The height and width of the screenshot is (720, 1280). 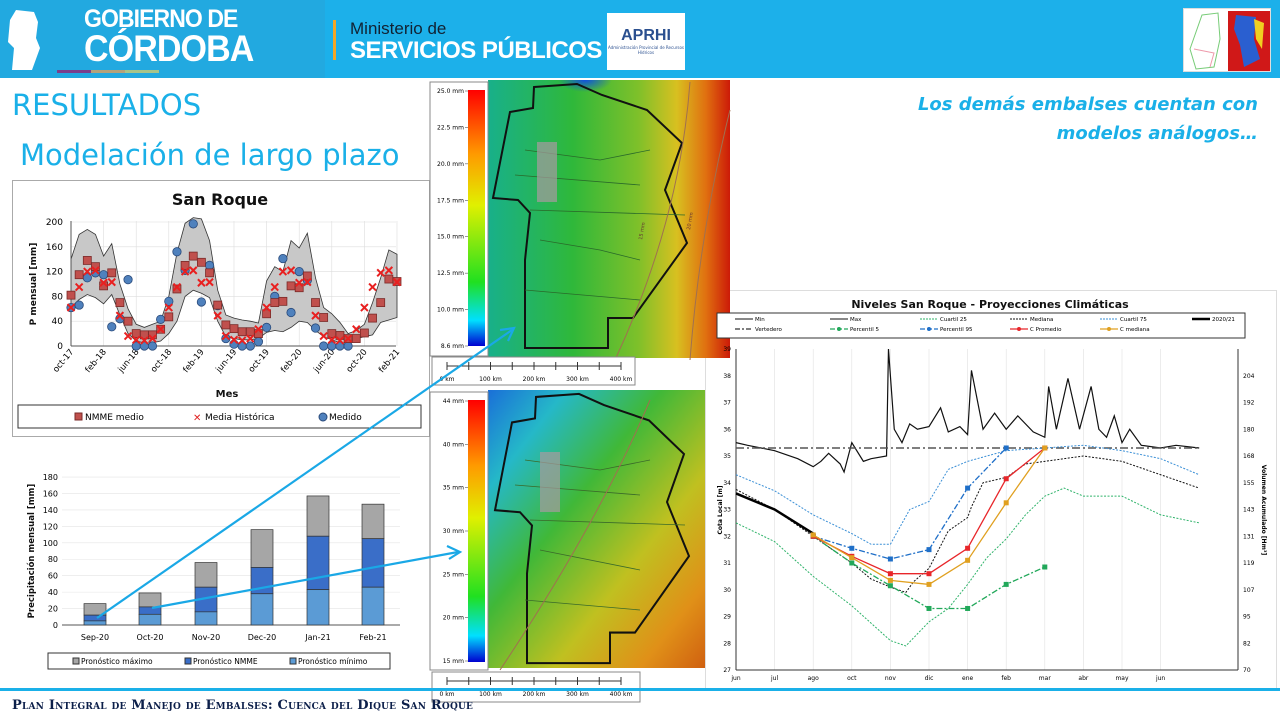 What do you see at coordinates (453, 488) in the screenshot?
I see `colorbar-tick-label: 35 mm` at bounding box center [453, 488].